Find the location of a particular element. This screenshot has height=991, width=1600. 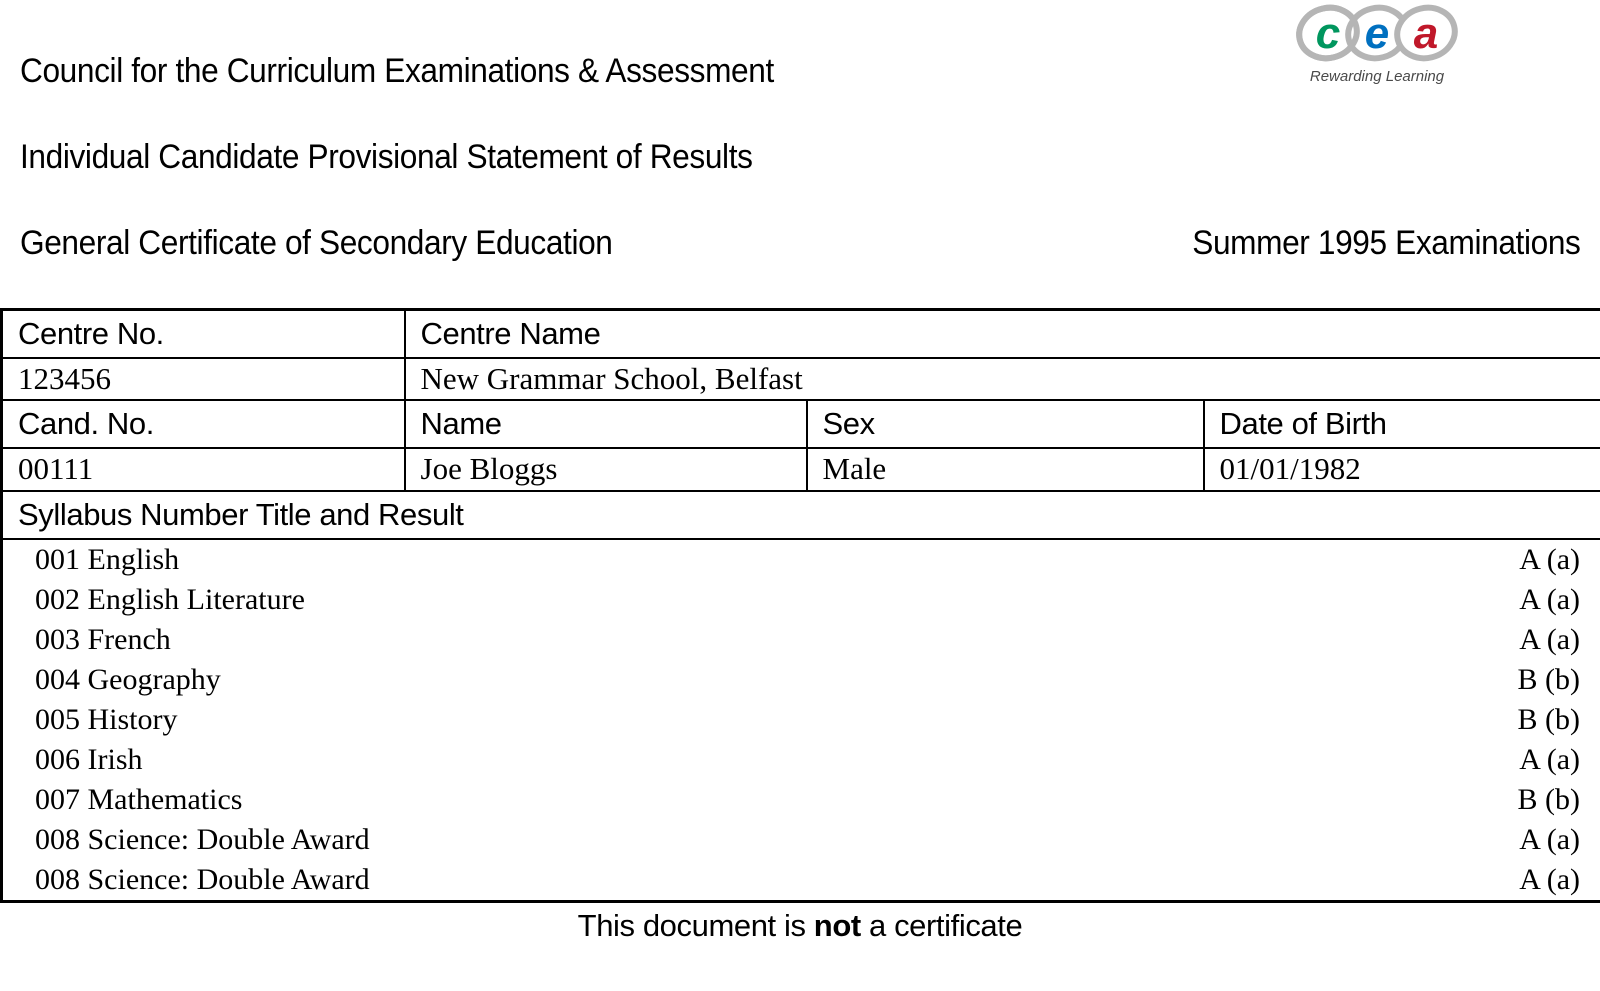

logo-letter-a: a is located at coordinates (1426, 33).